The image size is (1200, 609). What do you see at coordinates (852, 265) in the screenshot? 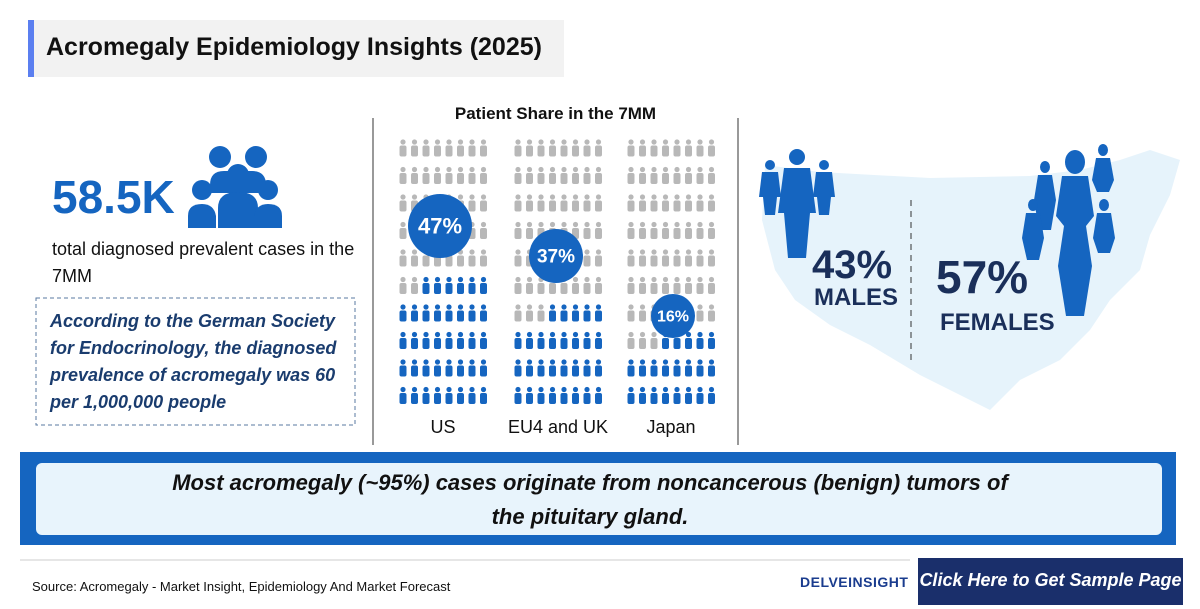
I see `males-value: 43%` at bounding box center [852, 265].